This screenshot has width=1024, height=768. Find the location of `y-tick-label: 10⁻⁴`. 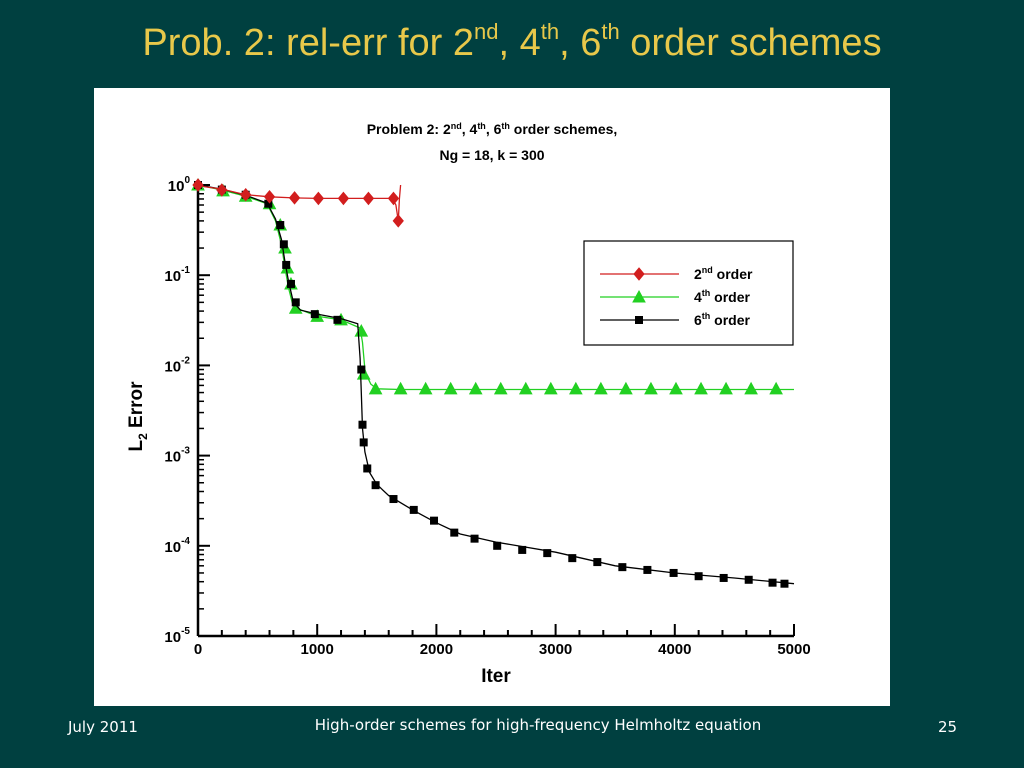

y-tick-label: 10⁻⁴ is located at coordinates (177, 546).